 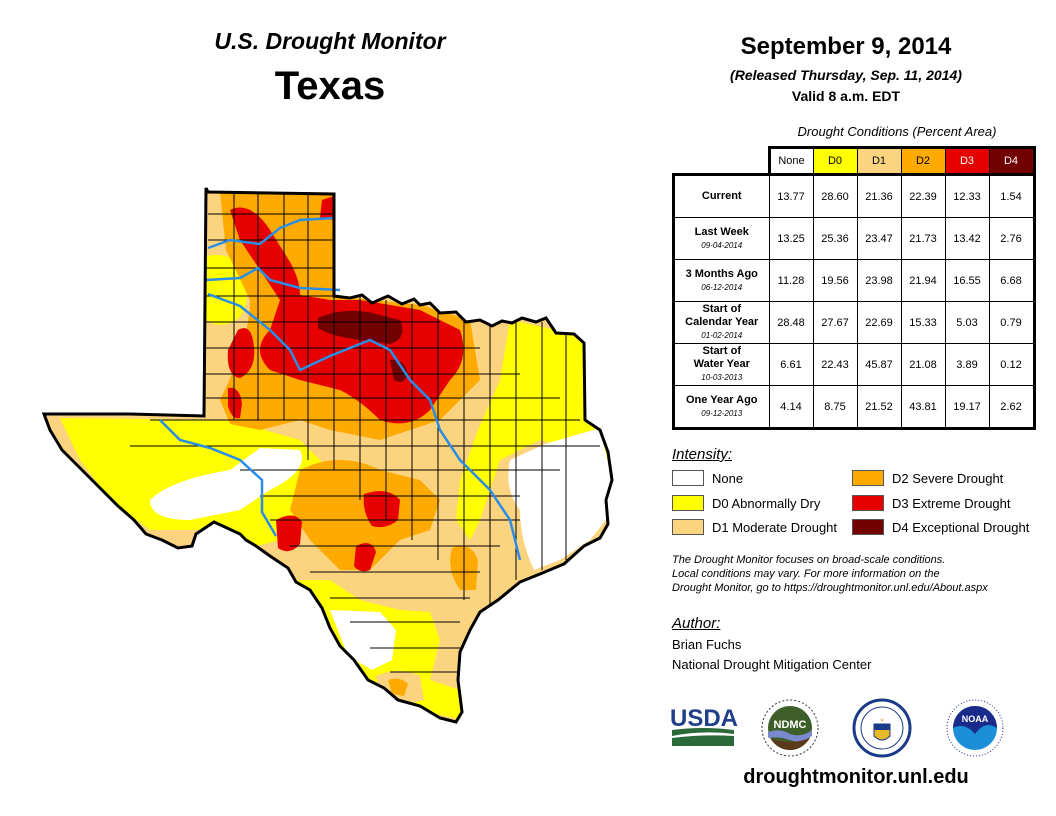 I want to click on ndmc-logo-text: NDMC, so click(x=790, y=725).